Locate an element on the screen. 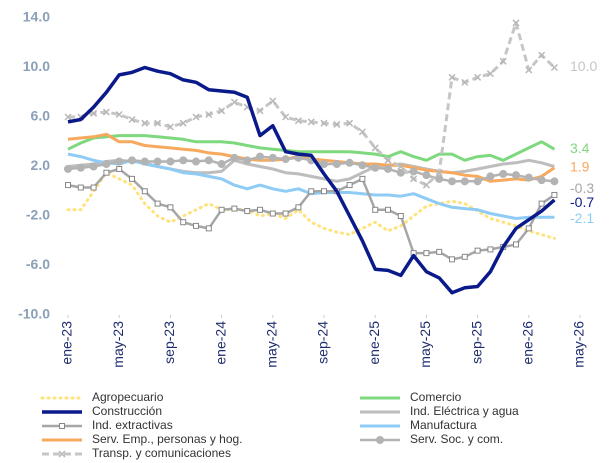 The height and width of the screenshot is (463, 609). x-tick-label: sep-25 is located at coordinates (476, 342).